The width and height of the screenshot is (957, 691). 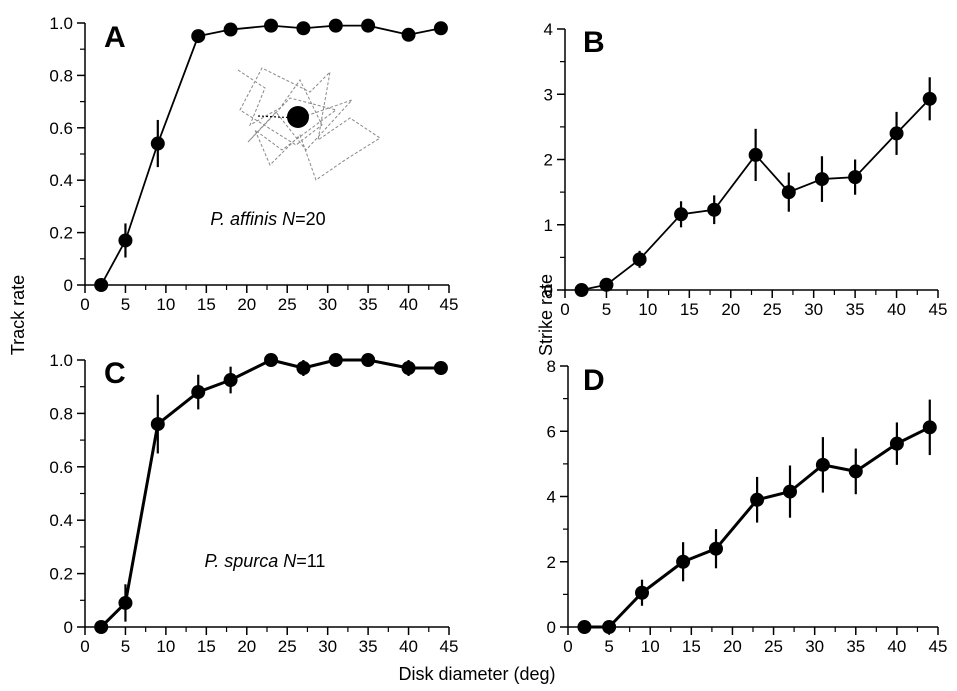 I want to click on y-tick-label: 1.0, so click(x=61, y=23).